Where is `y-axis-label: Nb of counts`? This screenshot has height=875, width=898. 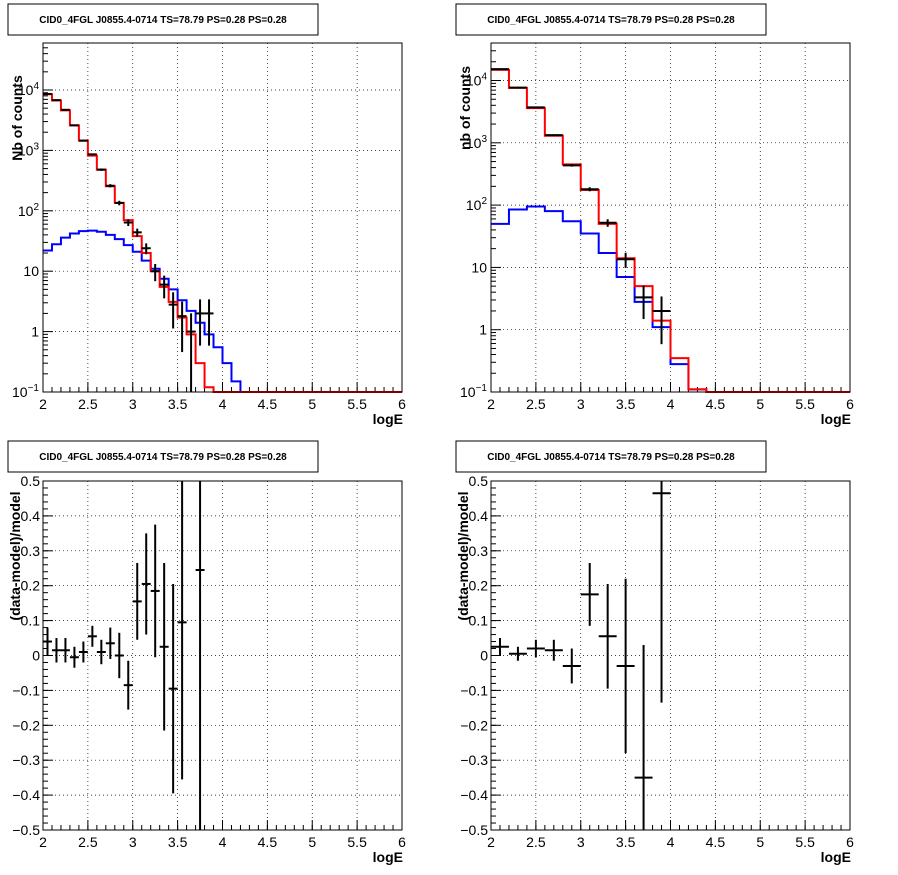 y-axis-label: Nb of counts is located at coordinates (17, 118).